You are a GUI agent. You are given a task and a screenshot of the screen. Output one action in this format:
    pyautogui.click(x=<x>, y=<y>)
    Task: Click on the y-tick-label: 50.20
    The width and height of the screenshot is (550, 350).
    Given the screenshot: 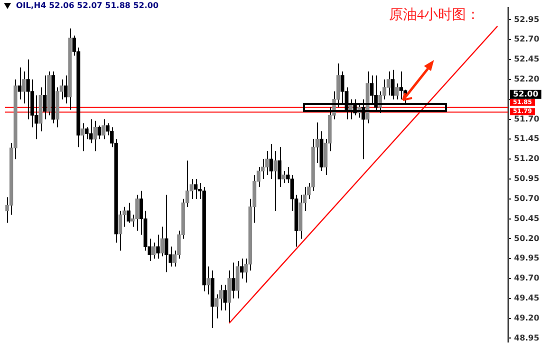 What is the action you would take?
    pyautogui.click(x=527, y=238)
    